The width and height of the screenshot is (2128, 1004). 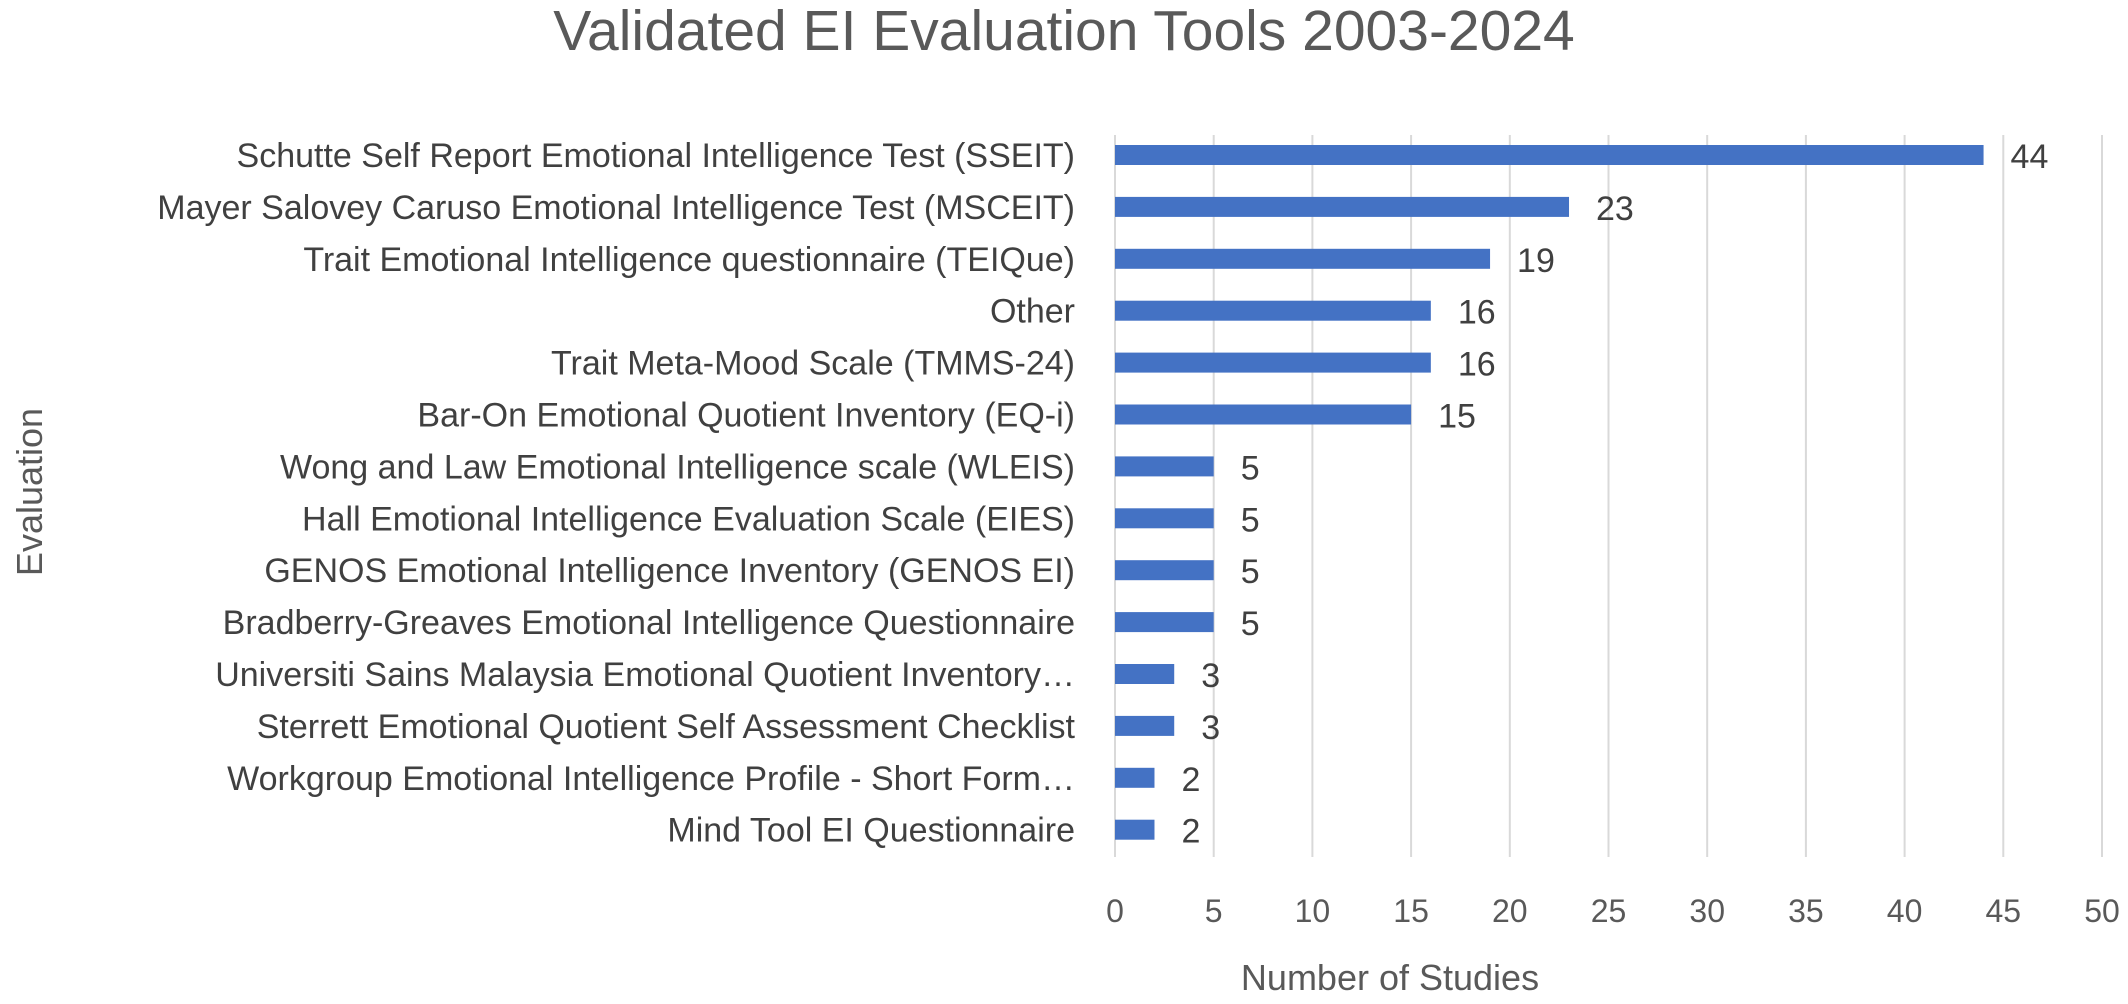 I want to click on data-label: 15, so click(x=1457, y=417).